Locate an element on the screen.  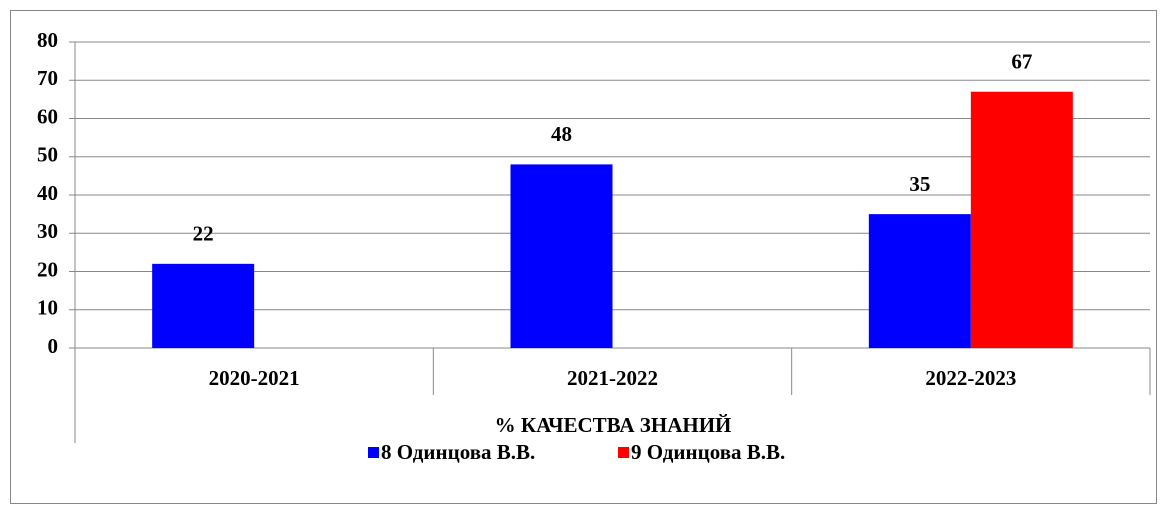
y-tick-label: 40 is located at coordinates (47, 193).